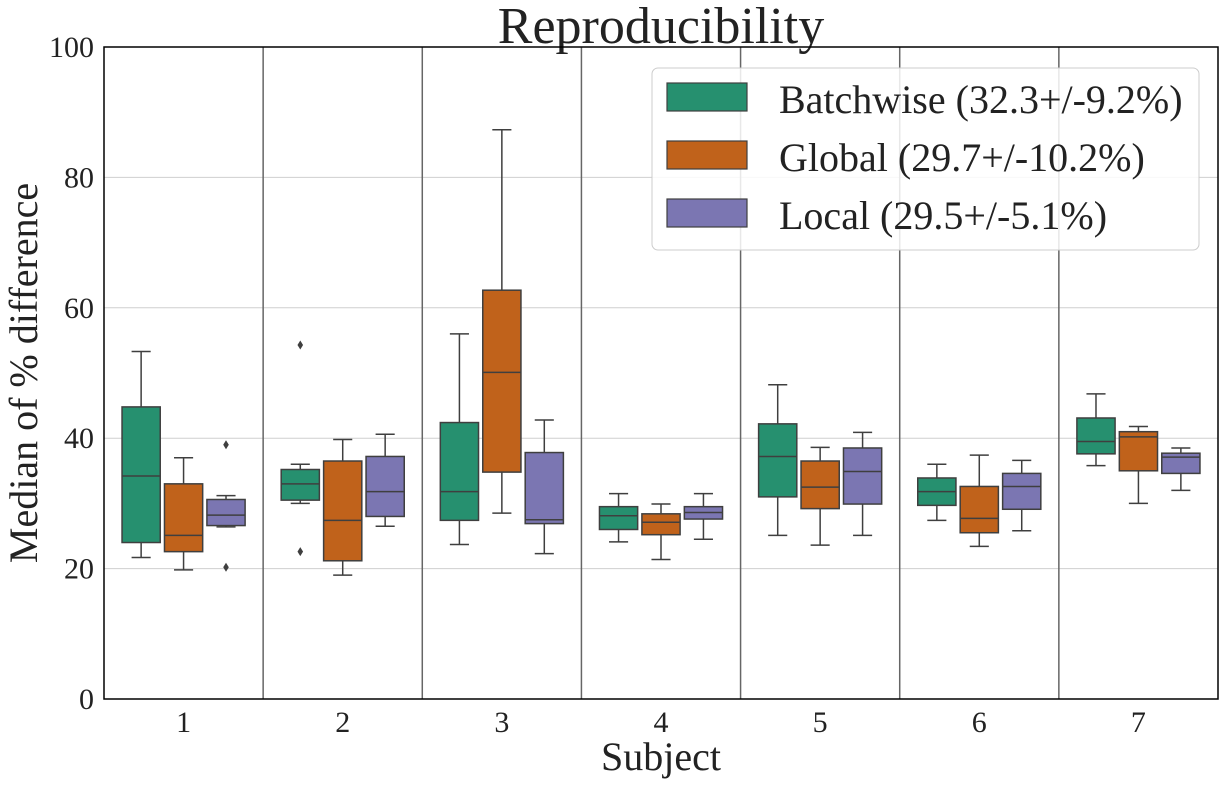 This screenshot has width=1226, height=785. What do you see at coordinates (79, 569) in the screenshot?
I see `y-tick-label-1: 20` at bounding box center [79, 569].